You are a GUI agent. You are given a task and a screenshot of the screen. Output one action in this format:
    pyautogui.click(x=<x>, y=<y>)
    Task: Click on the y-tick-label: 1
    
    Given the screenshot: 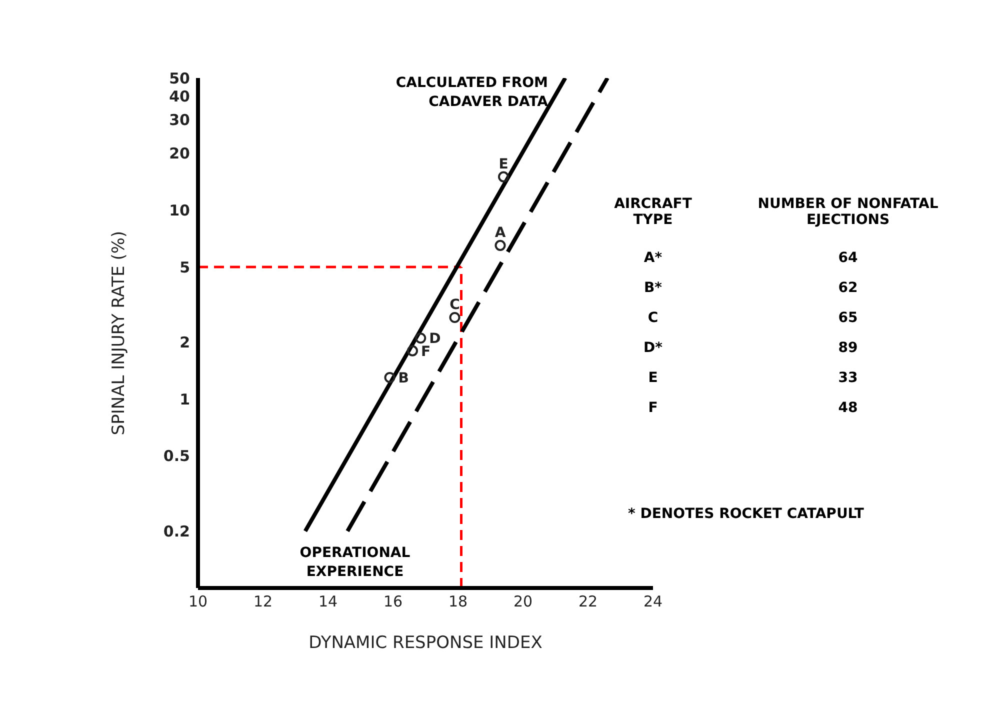 What is the action you would take?
    pyautogui.click(x=185, y=399)
    